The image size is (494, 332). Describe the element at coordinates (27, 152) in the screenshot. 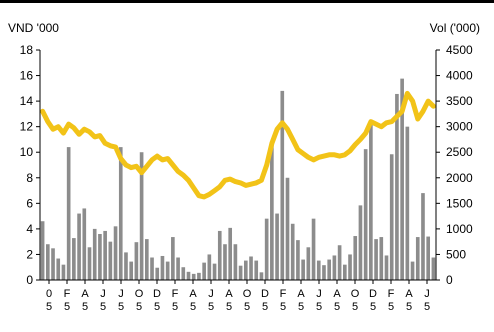

I see `left-tick-label: 10` at that location.